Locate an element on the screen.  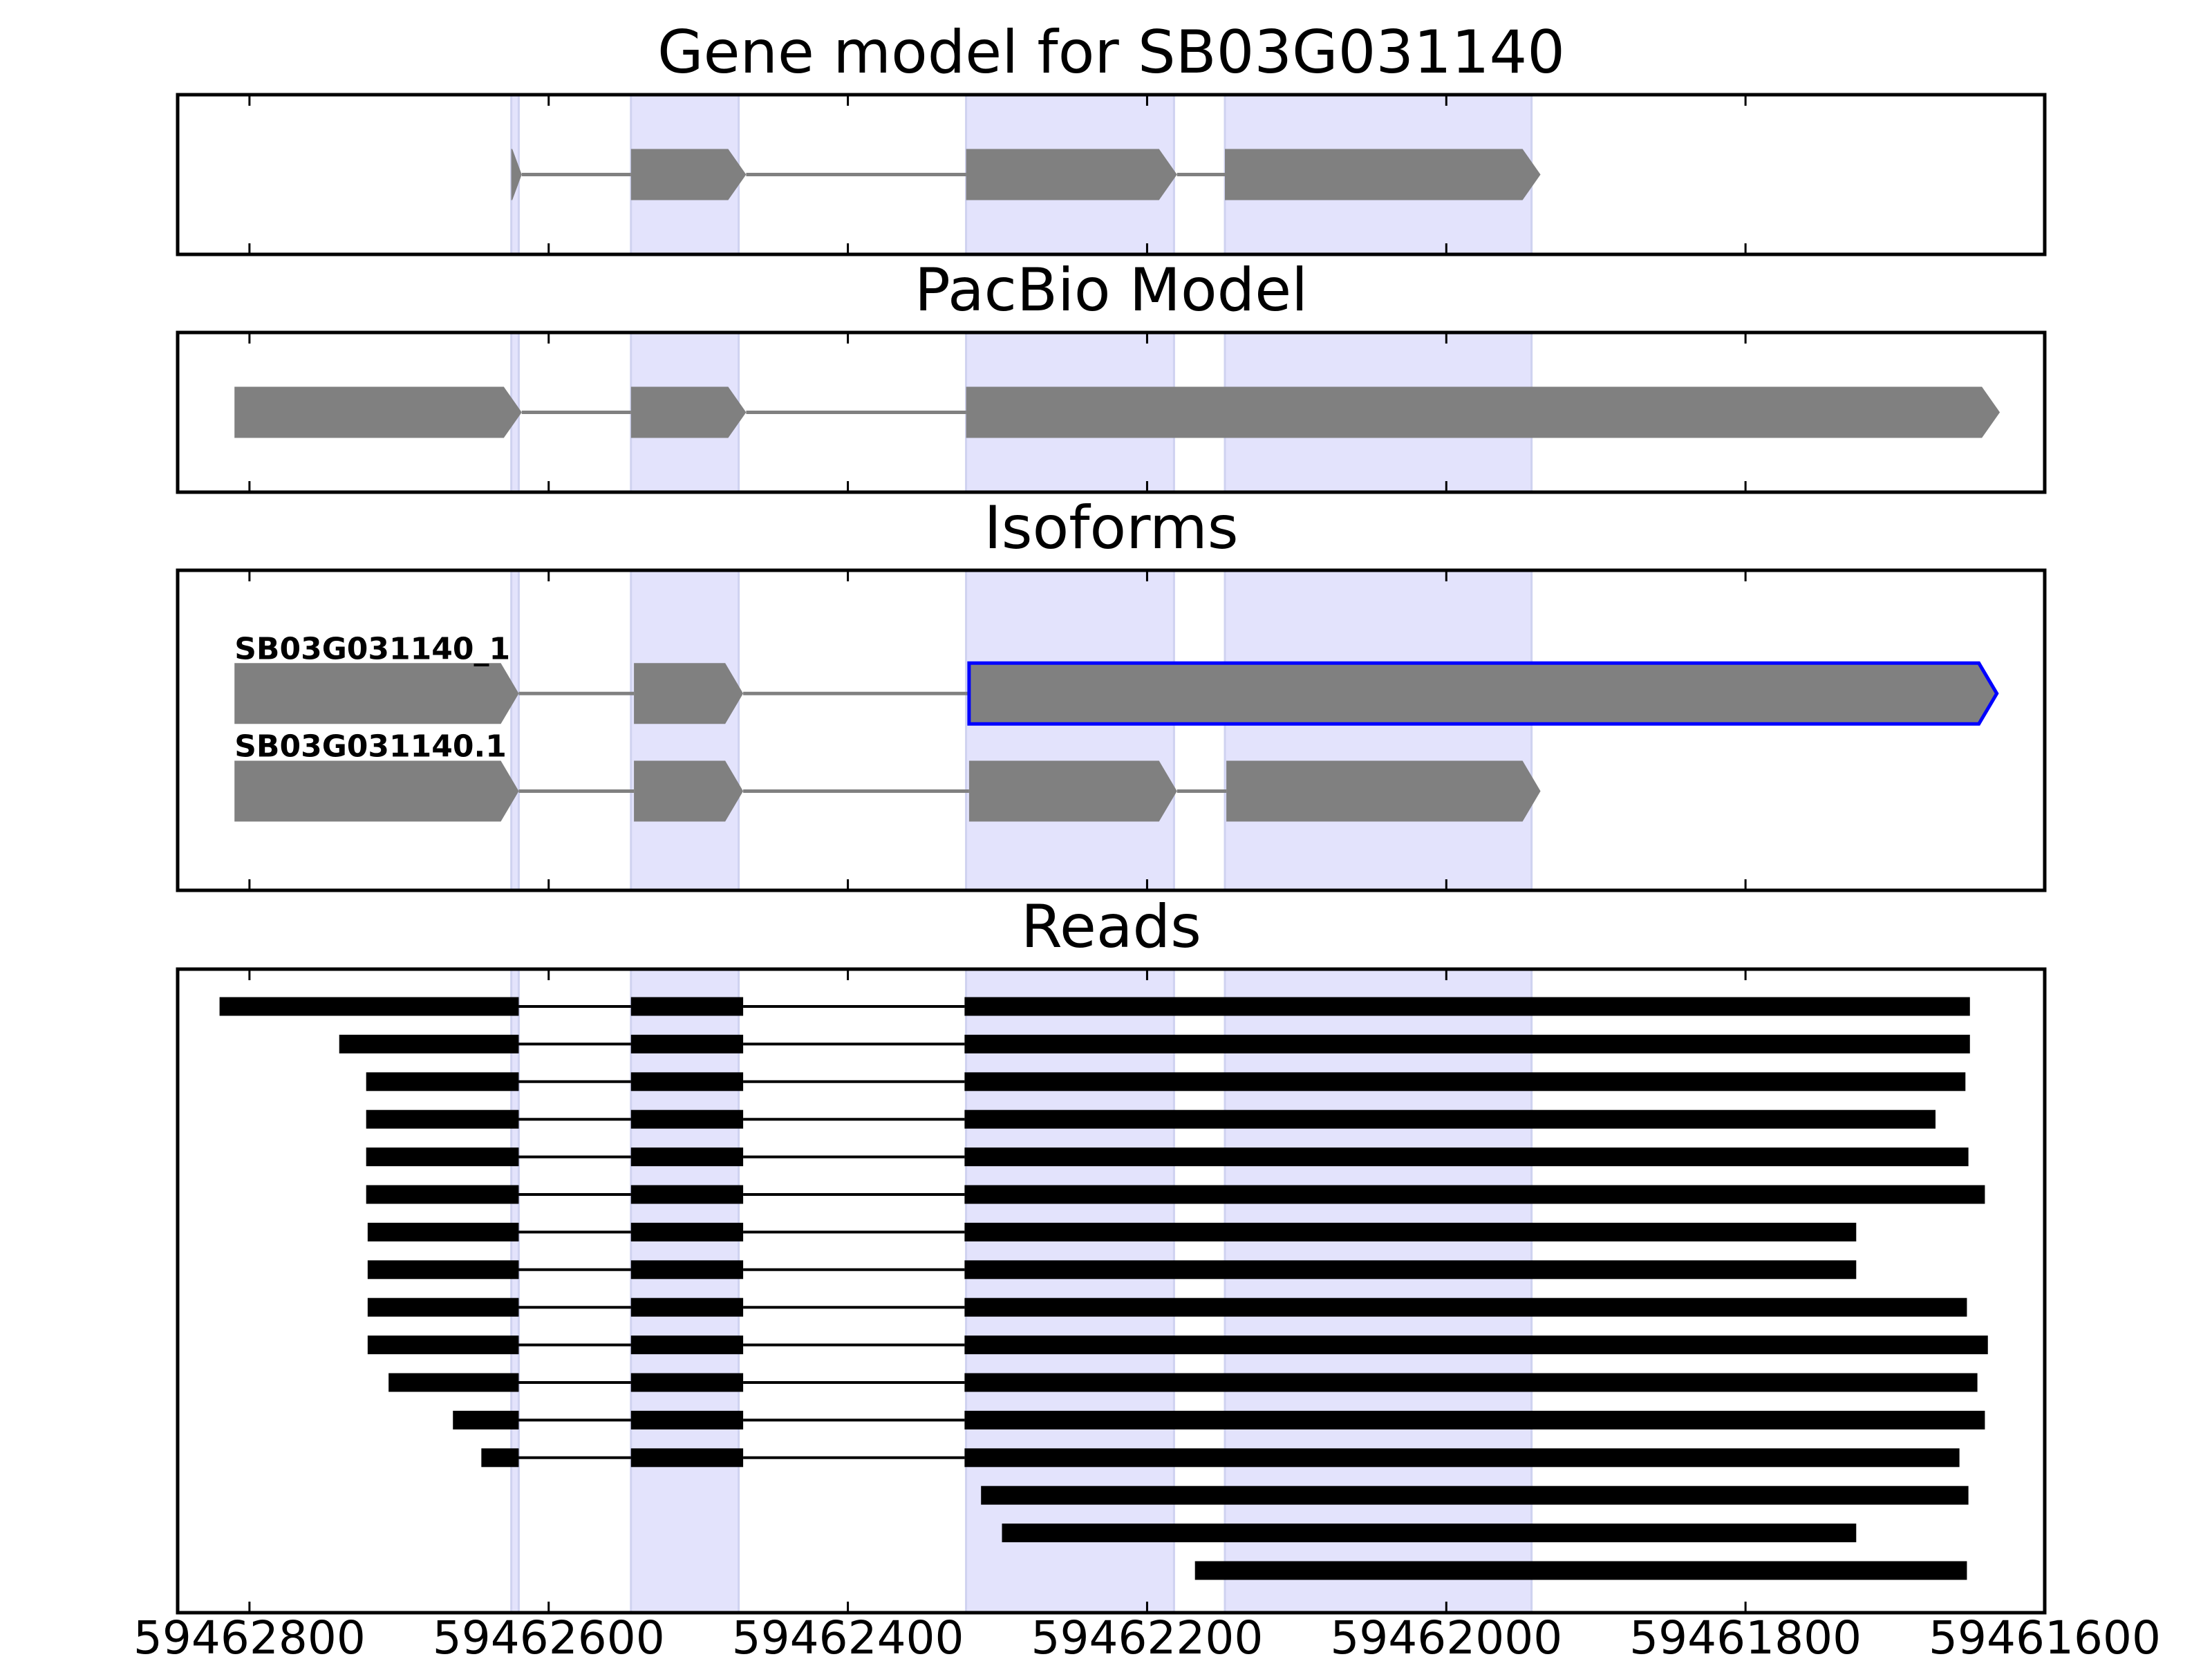
x-tick-label-4: 59462200 is located at coordinates (1147, 1635).